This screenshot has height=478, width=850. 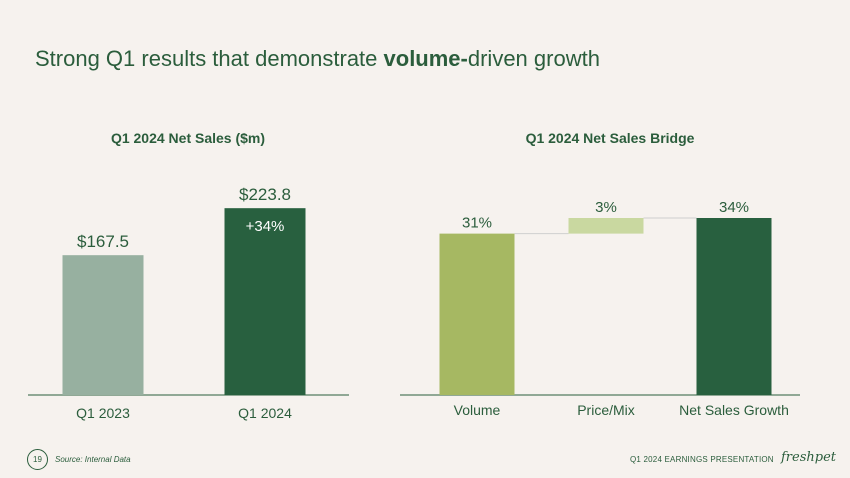 I want to click on net-sales-chart-title: Q1 2024 Net Sales ($m), so click(x=188, y=138).